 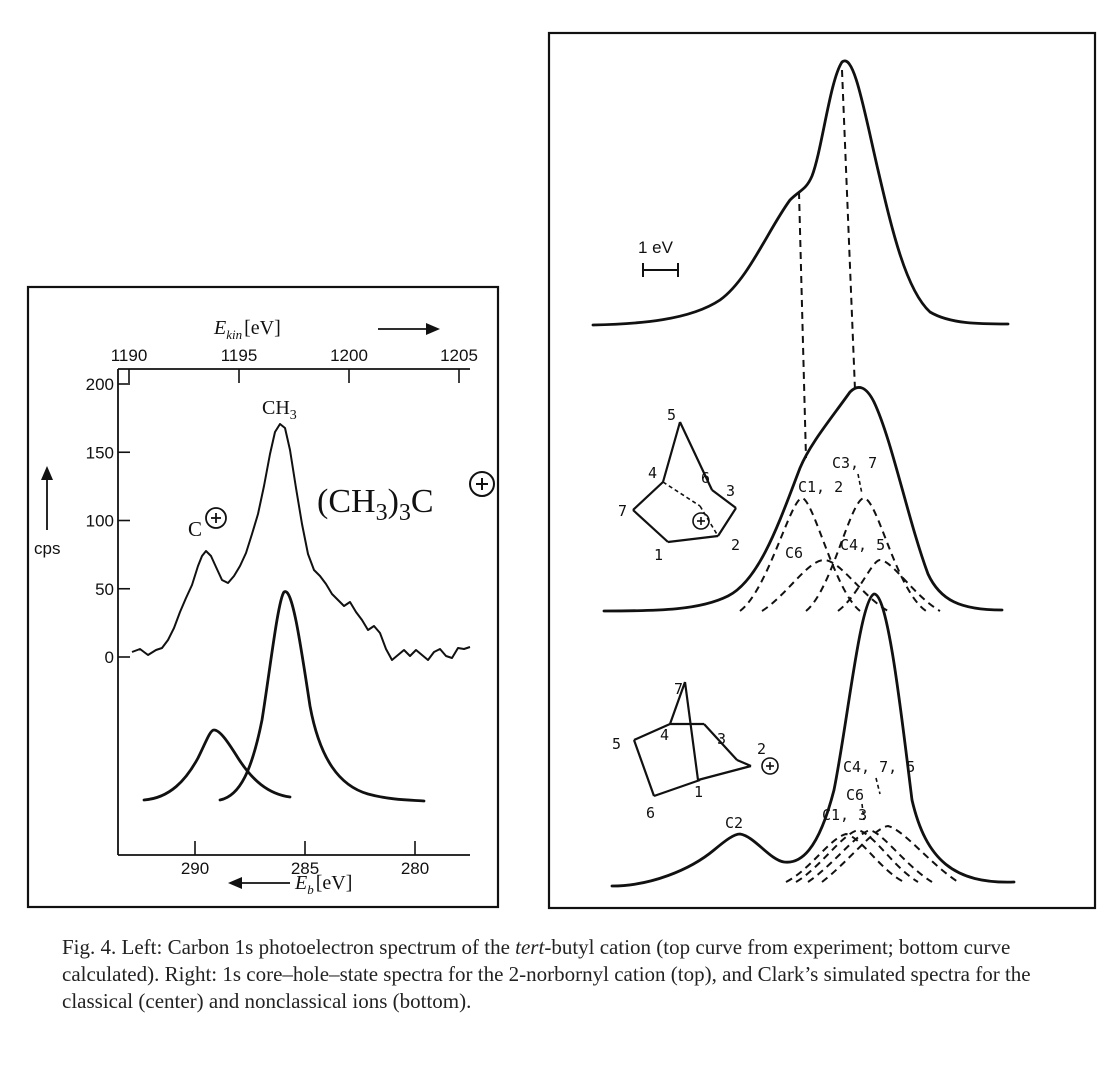 What do you see at coordinates (217, 765) in the screenshot?
I see `calculated-peak-c-plus` at bounding box center [217, 765].